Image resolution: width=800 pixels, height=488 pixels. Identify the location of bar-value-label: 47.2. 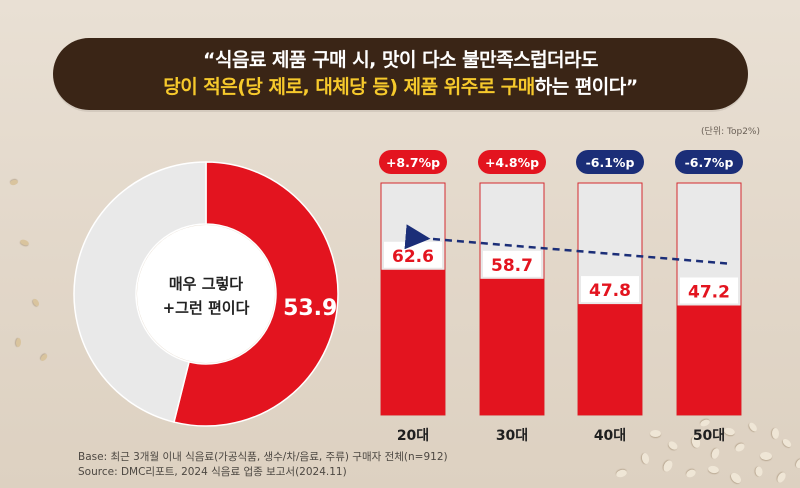
(709, 292).